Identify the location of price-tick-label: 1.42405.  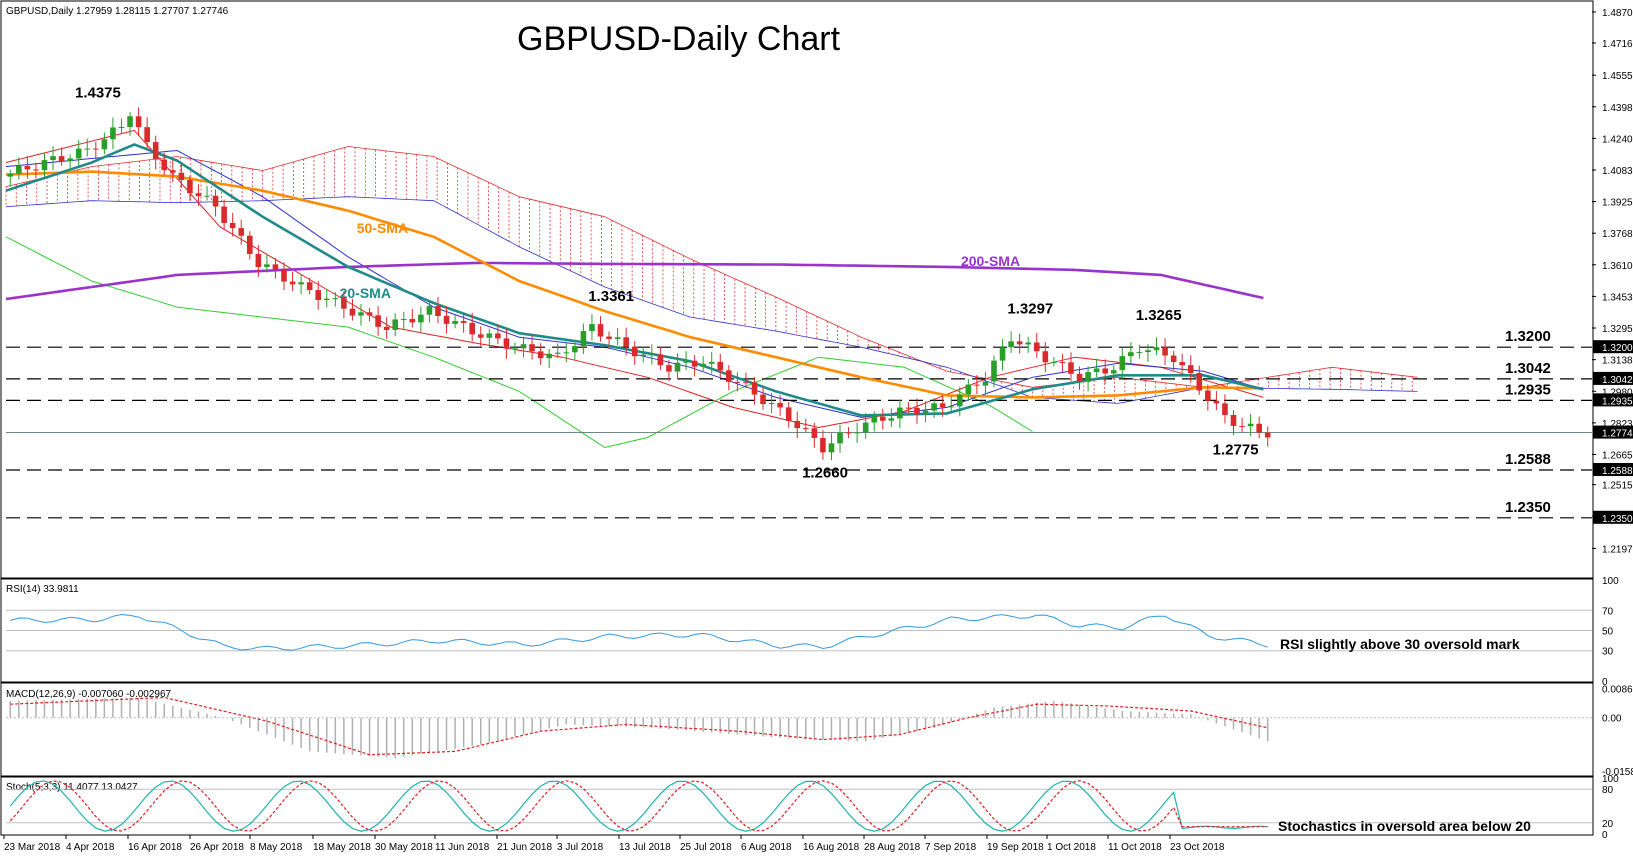
(1617, 139).